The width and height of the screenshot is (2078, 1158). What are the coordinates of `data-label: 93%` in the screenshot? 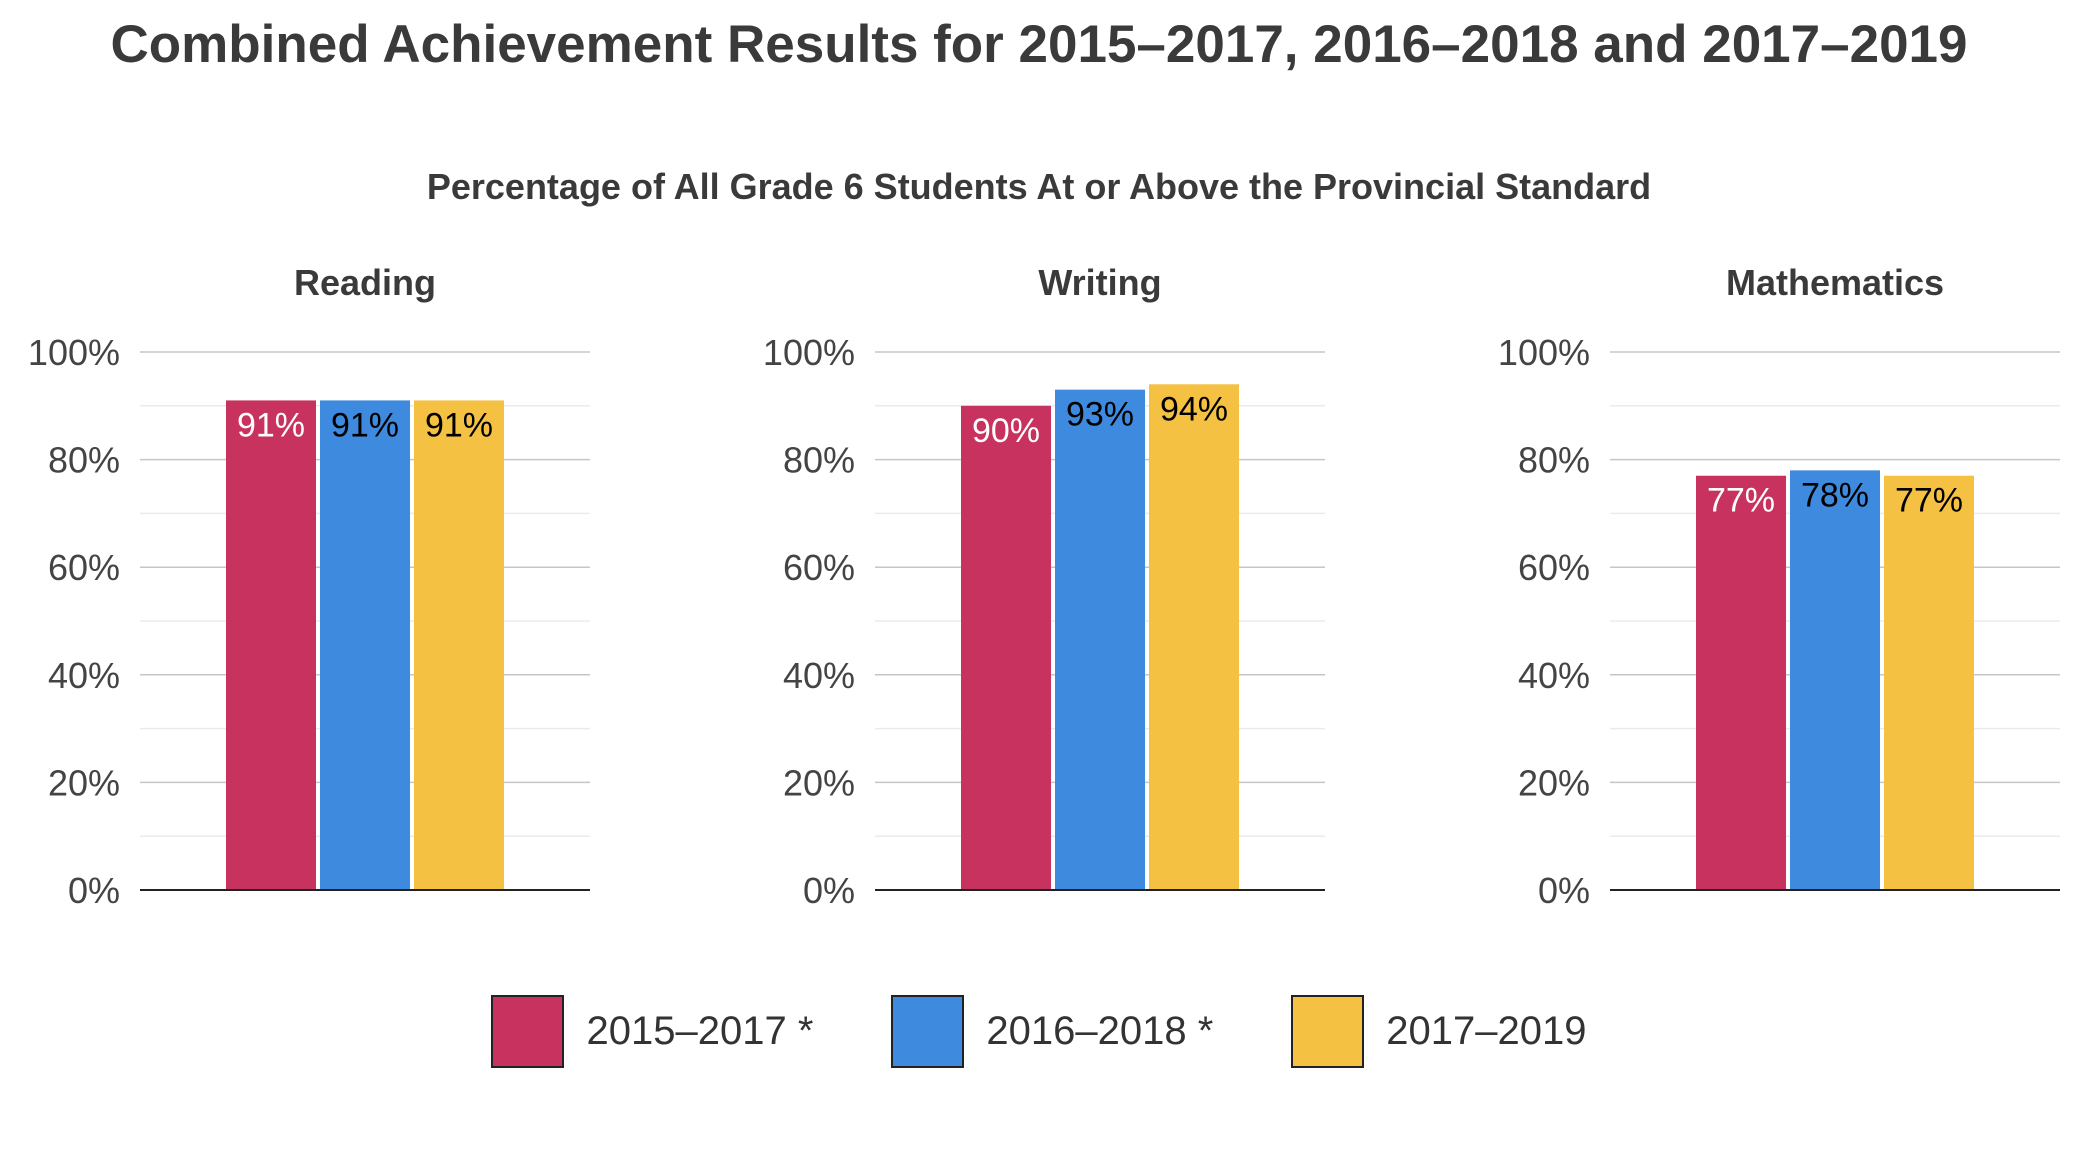 It's located at (1100, 415).